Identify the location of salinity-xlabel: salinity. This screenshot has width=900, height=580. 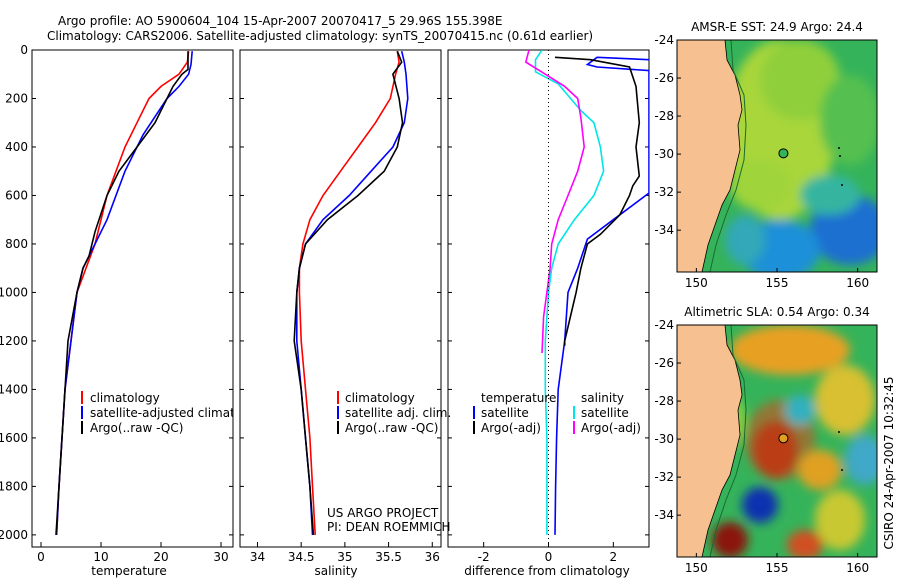
(335, 571).